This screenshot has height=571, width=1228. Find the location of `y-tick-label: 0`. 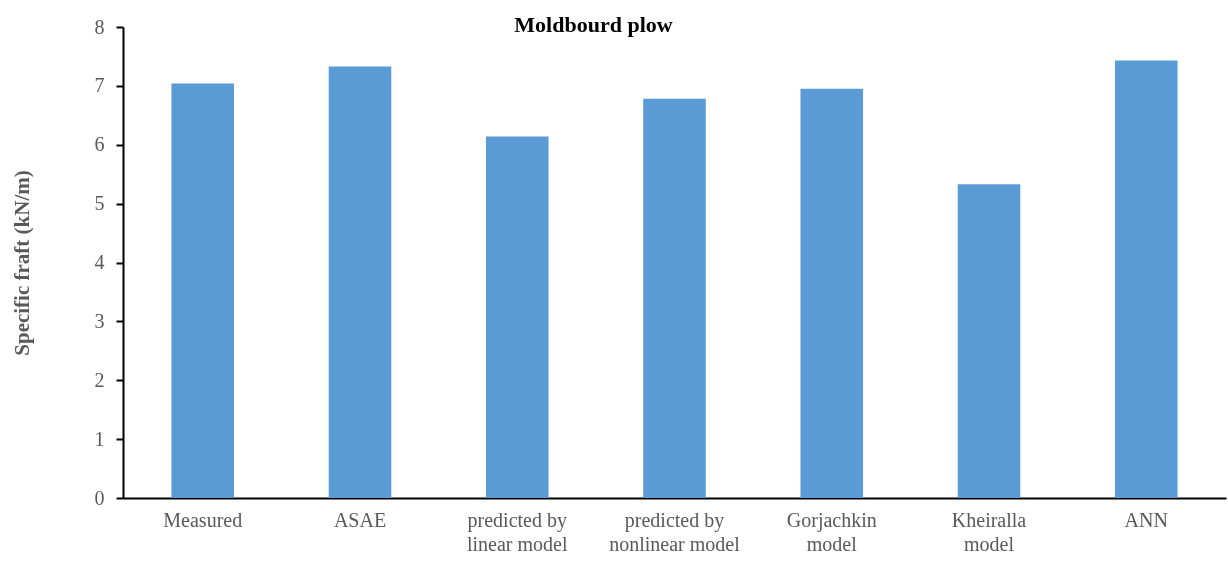

y-tick-label: 0 is located at coordinates (99, 497).